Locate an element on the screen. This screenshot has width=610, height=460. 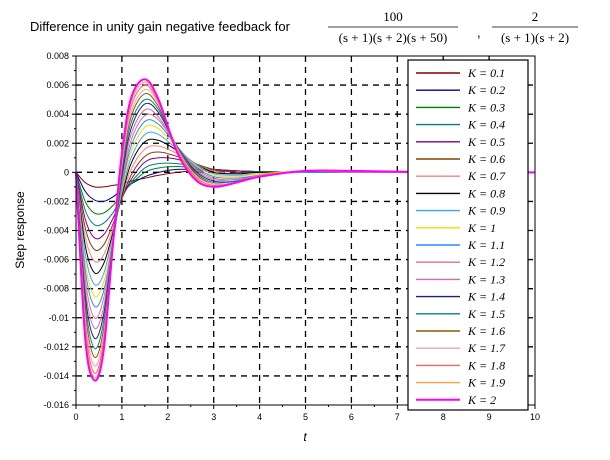
title-frac1-numerator: 100 is located at coordinates (393, 16).